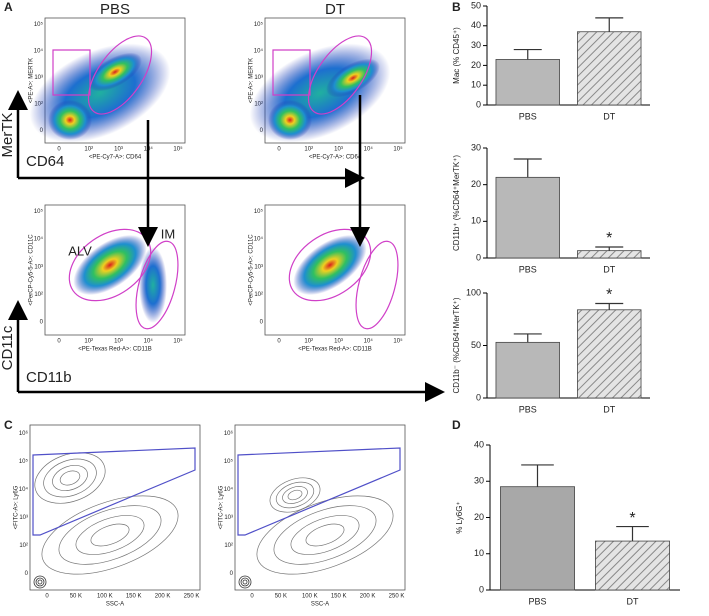 The width and height of the screenshot is (709, 616). Describe the element at coordinates (473, 292) in the screenshot. I see `y-tick-label: 100` at that location.